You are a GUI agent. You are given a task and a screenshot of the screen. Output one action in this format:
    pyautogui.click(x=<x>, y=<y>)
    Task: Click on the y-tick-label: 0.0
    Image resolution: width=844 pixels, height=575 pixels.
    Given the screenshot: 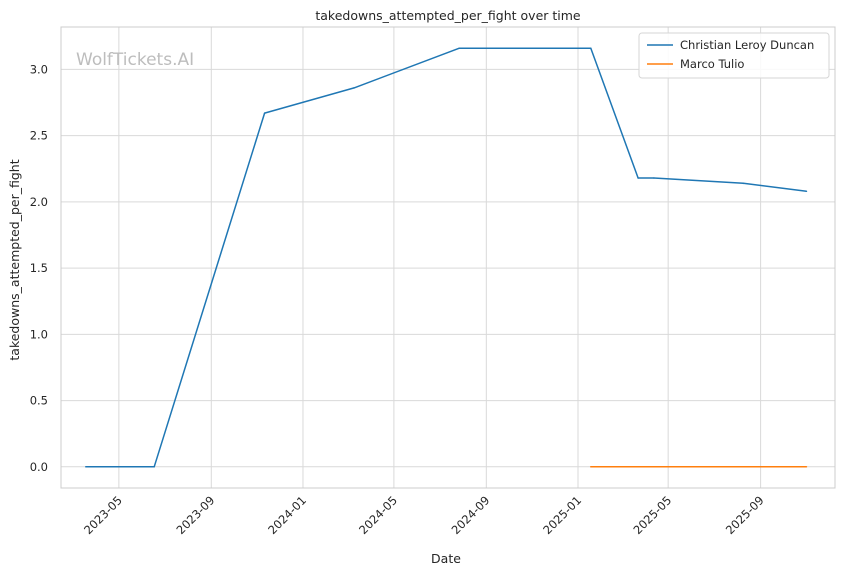 What is the action you would take?
    pyautogui.click(x=39, y=467)
    